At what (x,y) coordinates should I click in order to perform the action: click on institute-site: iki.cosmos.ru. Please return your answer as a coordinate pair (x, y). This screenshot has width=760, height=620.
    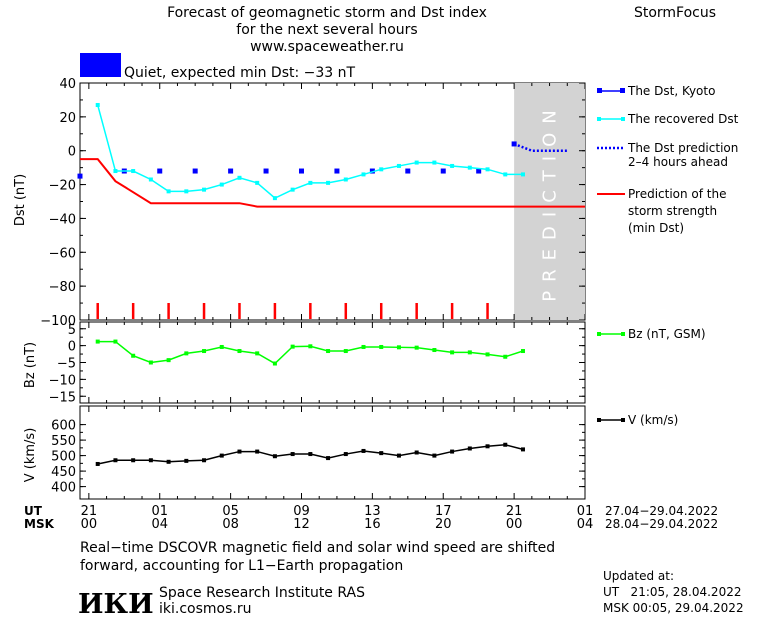
    Looking at the image, I should click on (205, 609).